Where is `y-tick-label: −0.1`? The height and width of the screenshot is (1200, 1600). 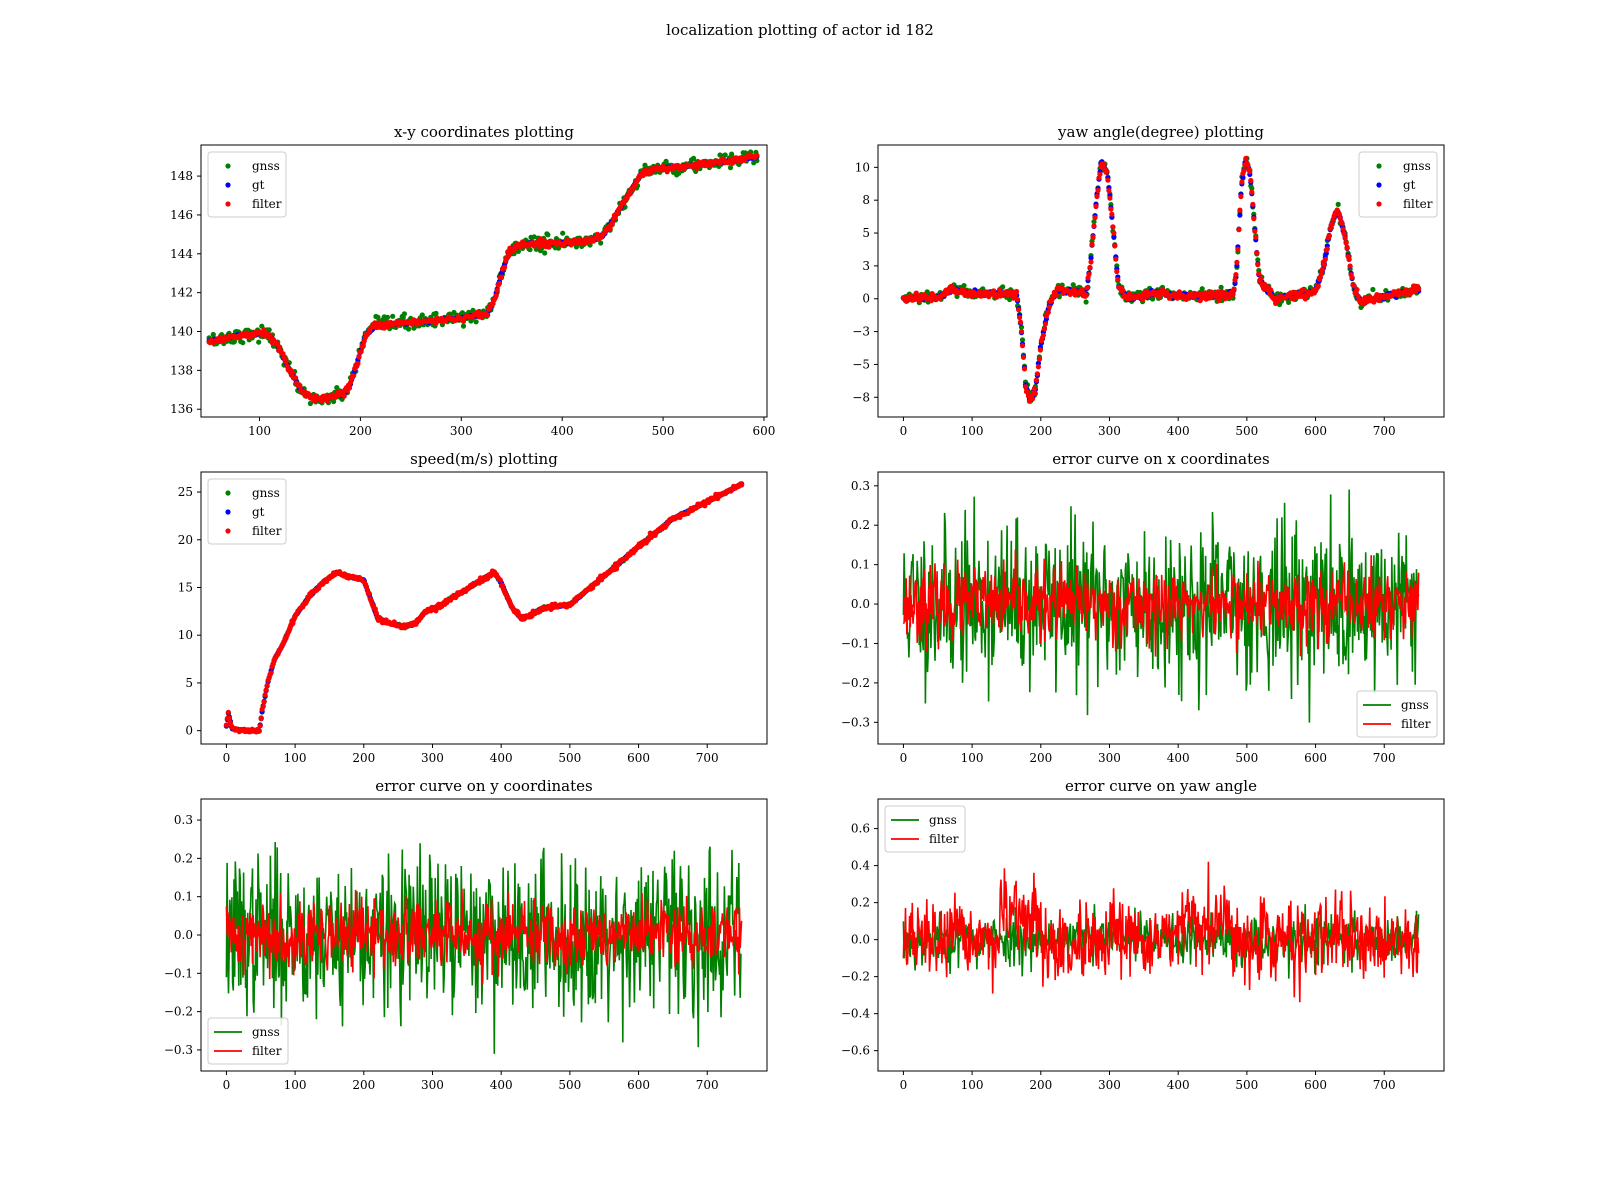
y-tick-label: −0.1 is located at coordinates (178, 973).